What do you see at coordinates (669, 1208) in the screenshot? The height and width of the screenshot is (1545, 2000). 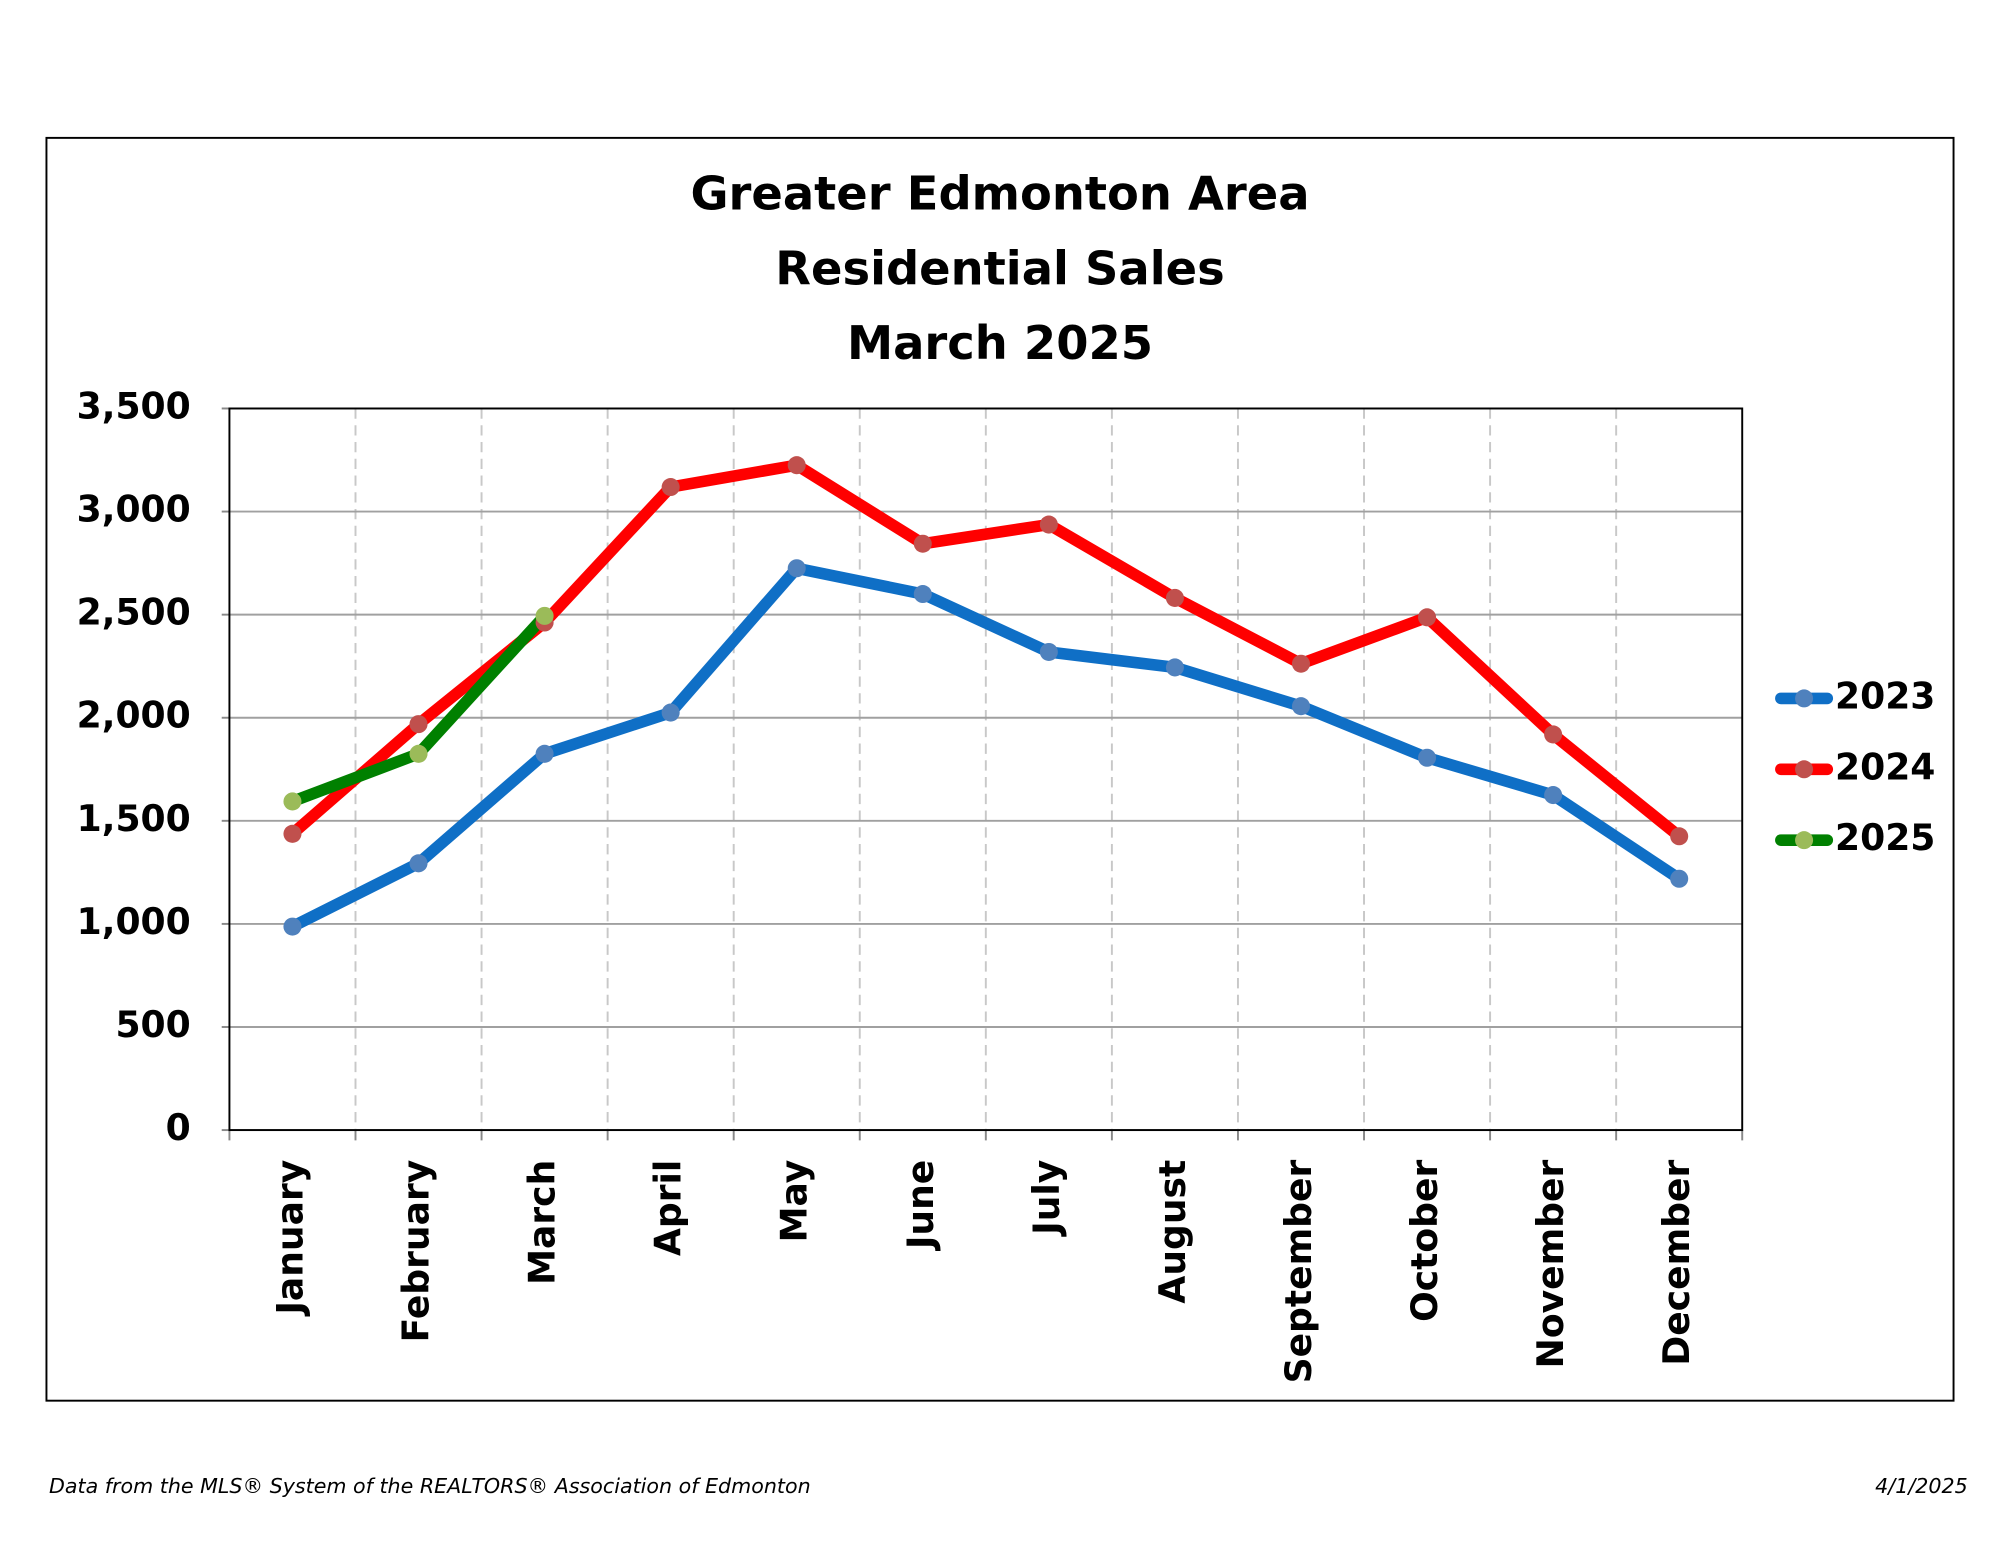 I see `x-tick-label: April` at bounding box center [669, 1208].